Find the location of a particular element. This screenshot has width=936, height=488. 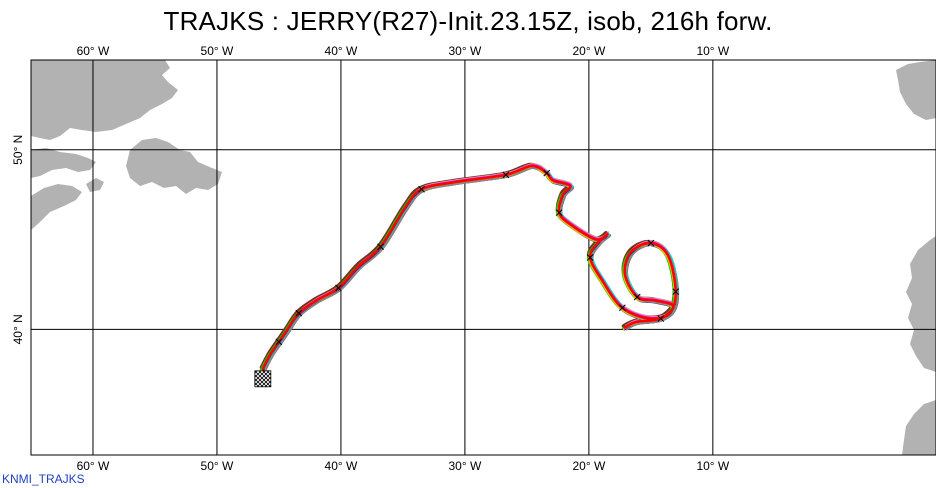

lat-tick-1: 40° N is located at coordinates (18, 329).